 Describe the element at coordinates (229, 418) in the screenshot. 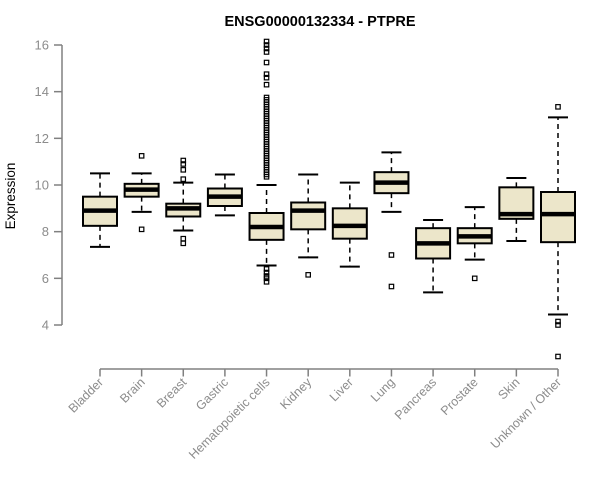

I see `x-tick-label: Hematopoietic cells` at that location.